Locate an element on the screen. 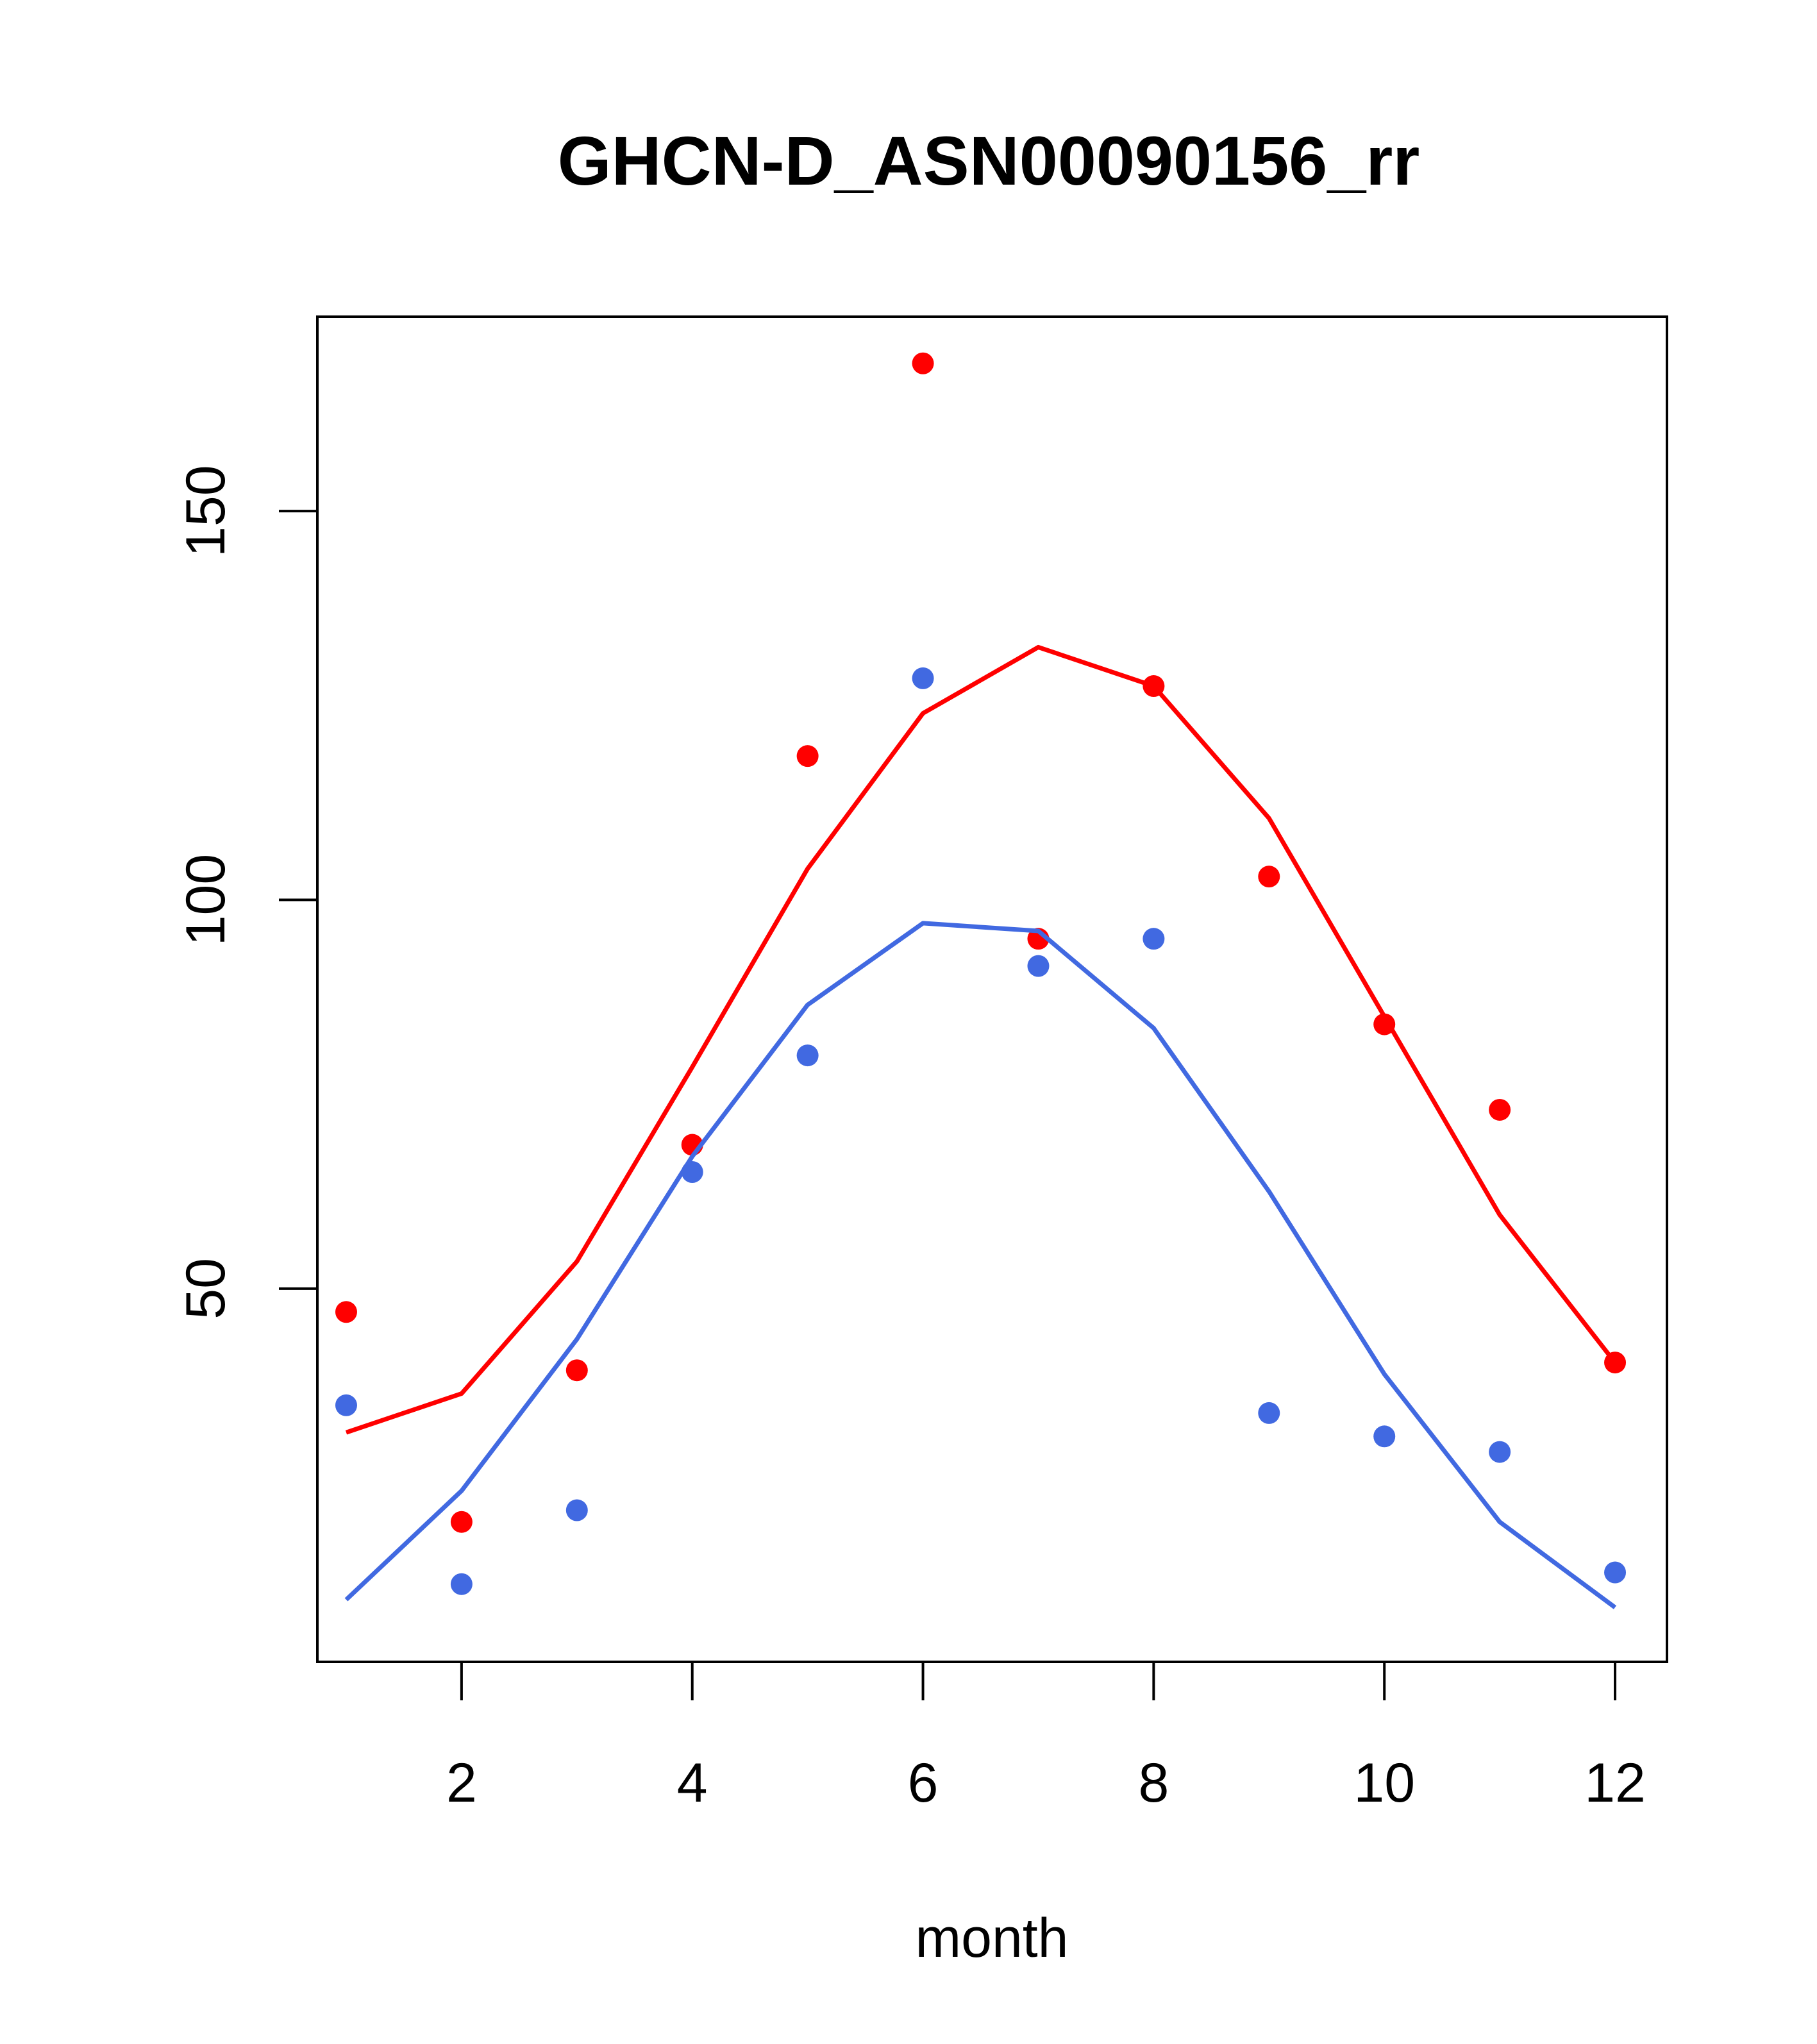  x-tick-label: 12 is located at coordinates (1615, 1783).